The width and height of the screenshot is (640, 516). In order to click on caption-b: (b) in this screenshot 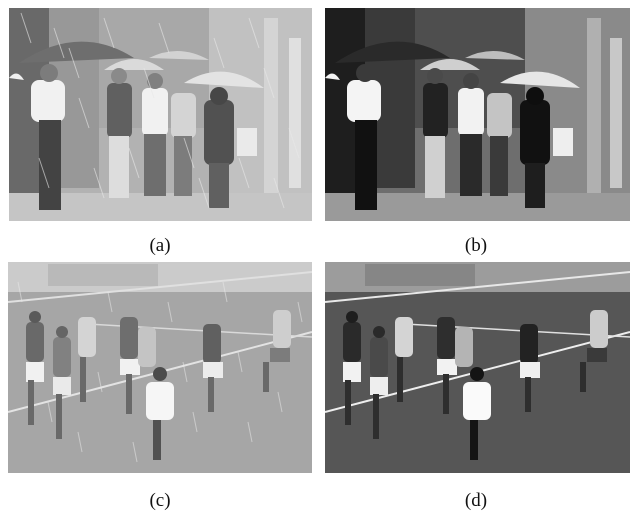, I will do `click(476, 245)`.